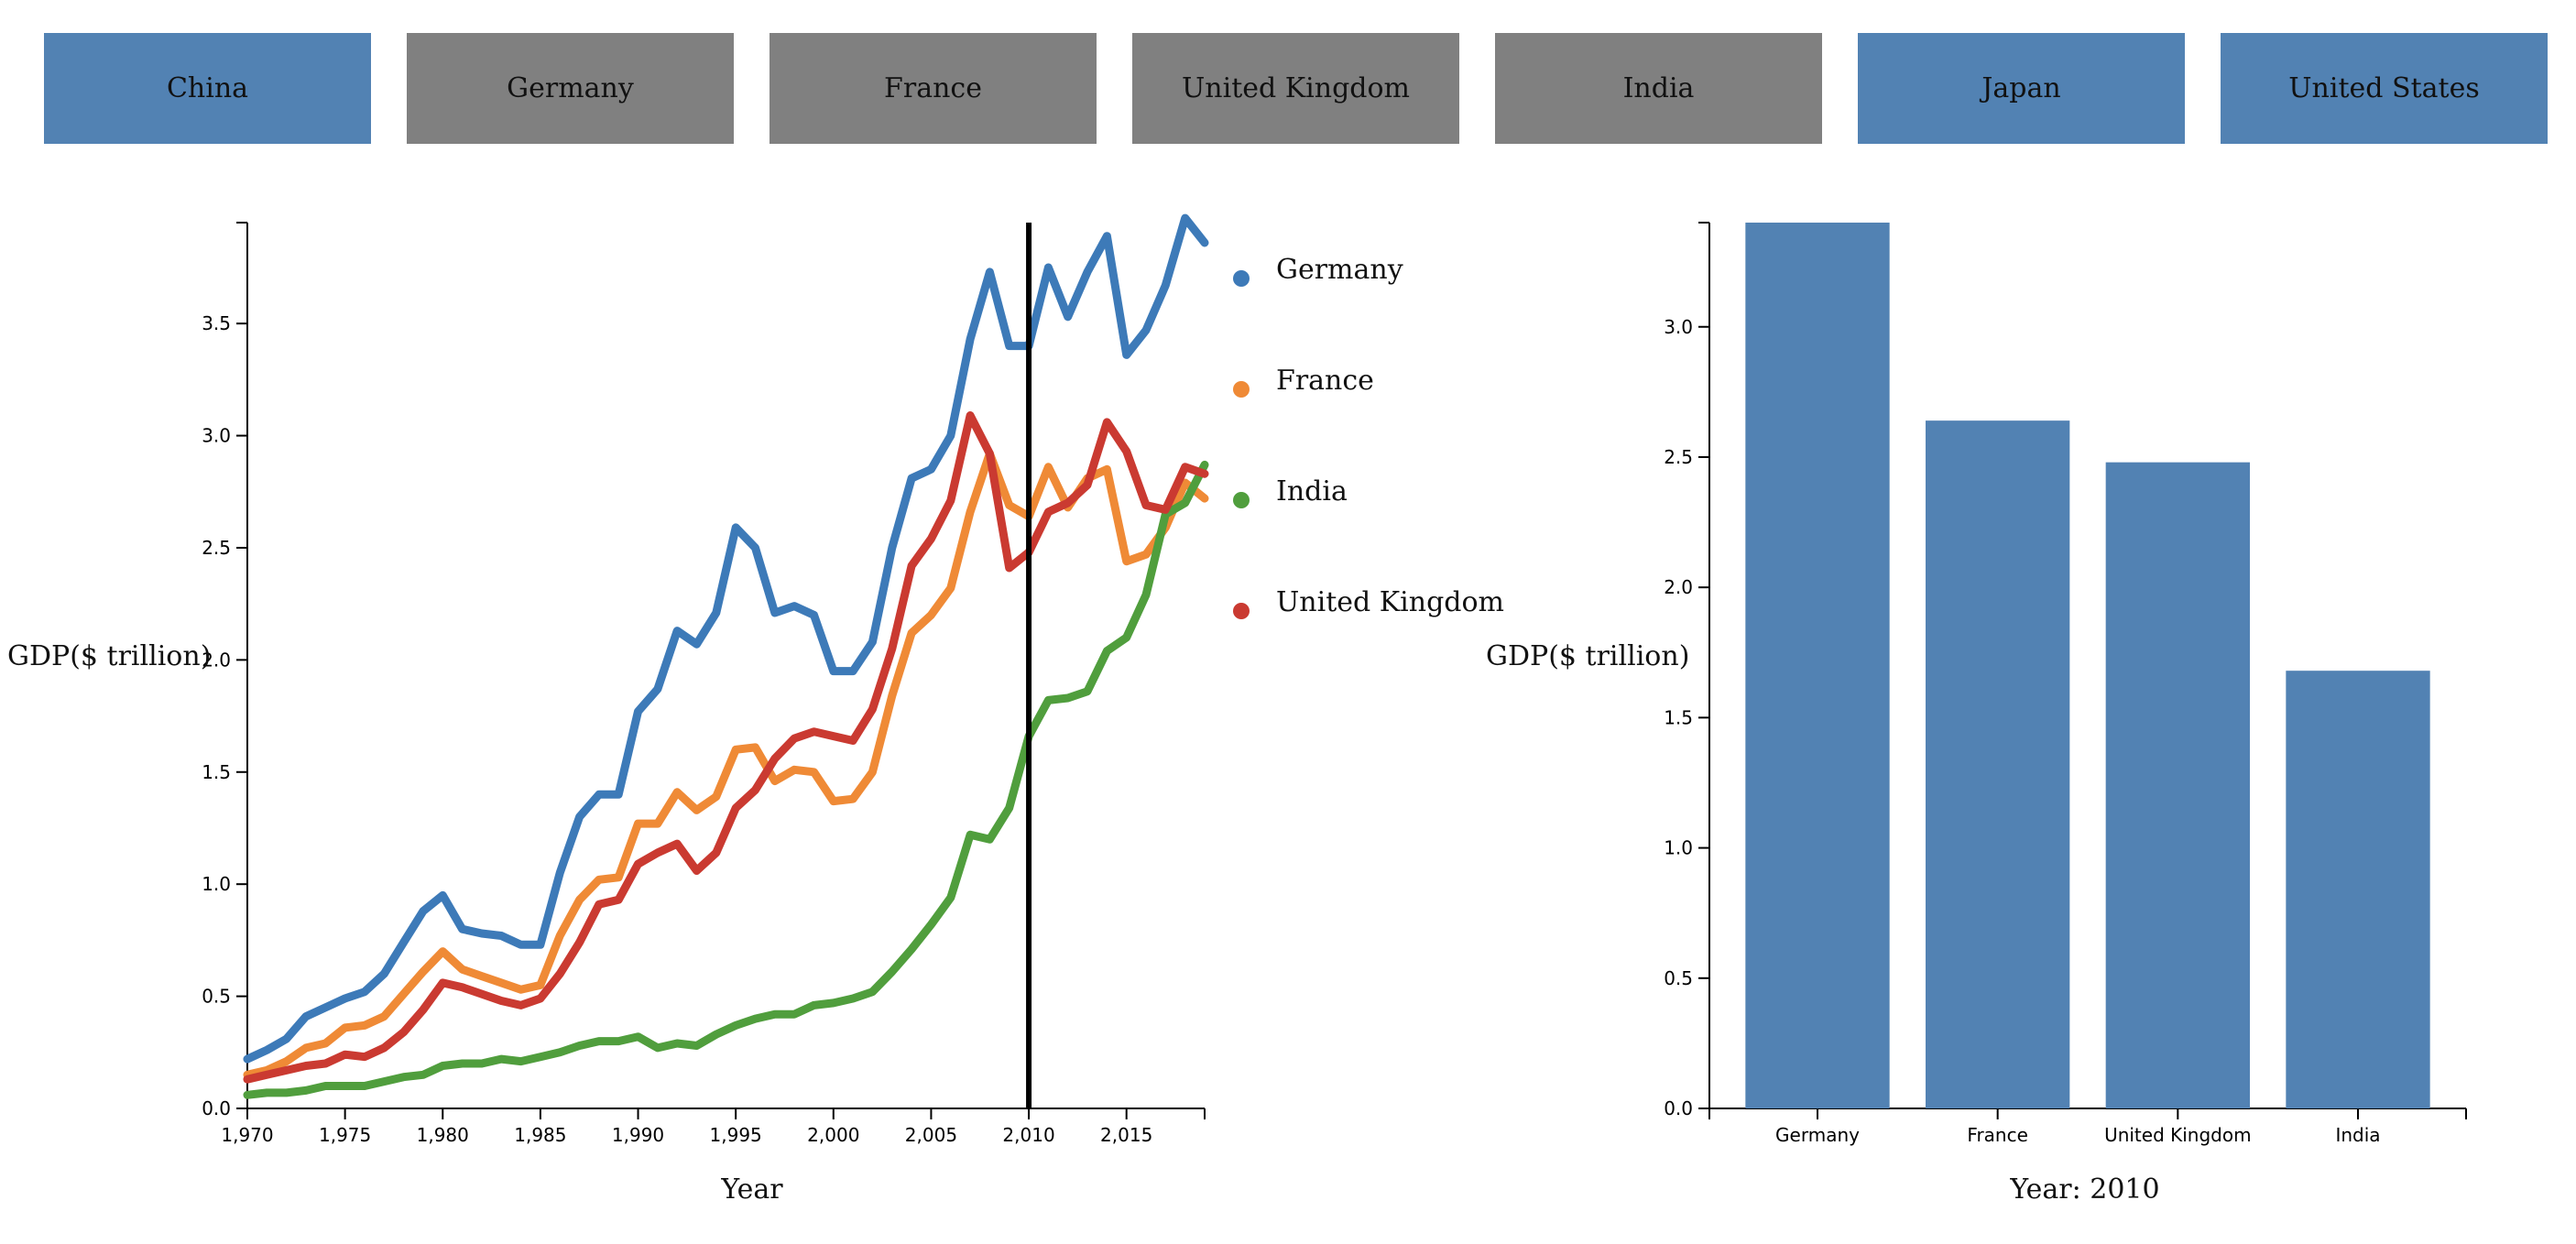 This screenshot has height=1244, width=2576. What do you see at coordinates (1241, 278) in the screenshot?
I see `legend-dot-germany` at bounding box center [1241, 278].